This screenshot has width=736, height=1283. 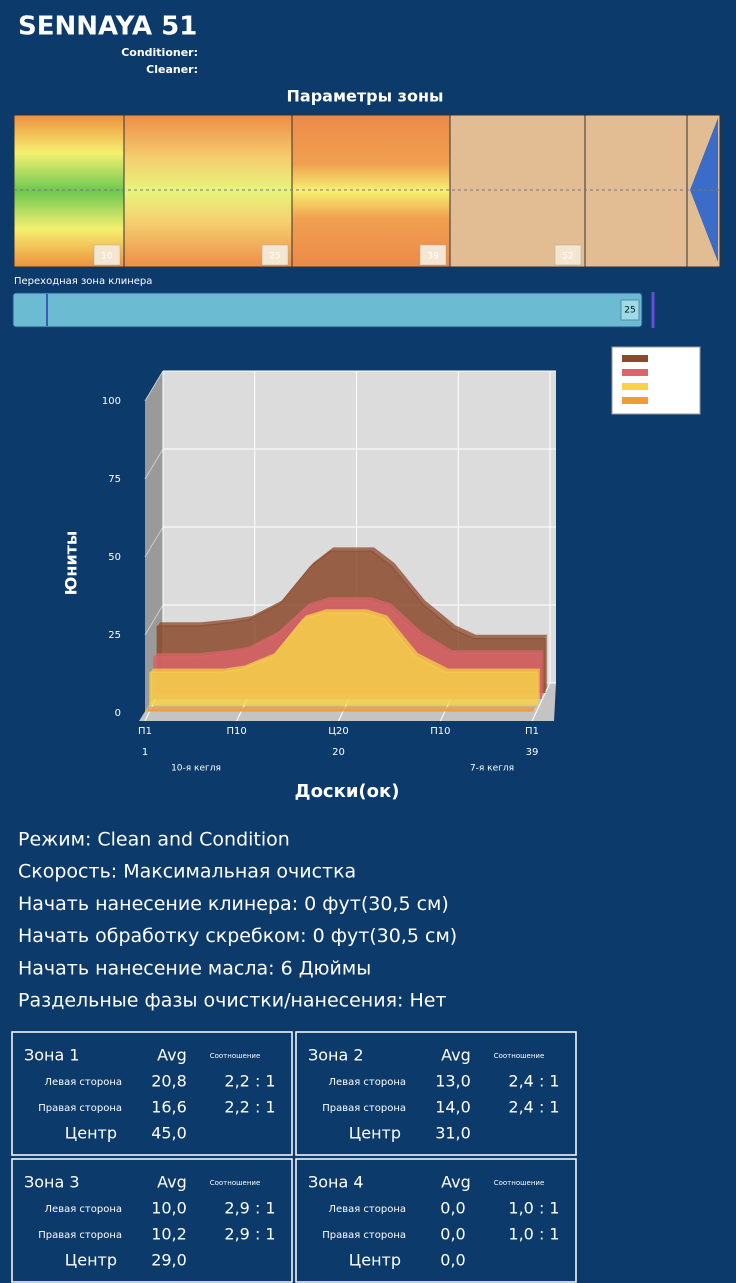 What do you see at coordinates (83, 281) in the screenshot?
I see `transition-title: Переходная зона клинера` at bounding box center [83, 281].